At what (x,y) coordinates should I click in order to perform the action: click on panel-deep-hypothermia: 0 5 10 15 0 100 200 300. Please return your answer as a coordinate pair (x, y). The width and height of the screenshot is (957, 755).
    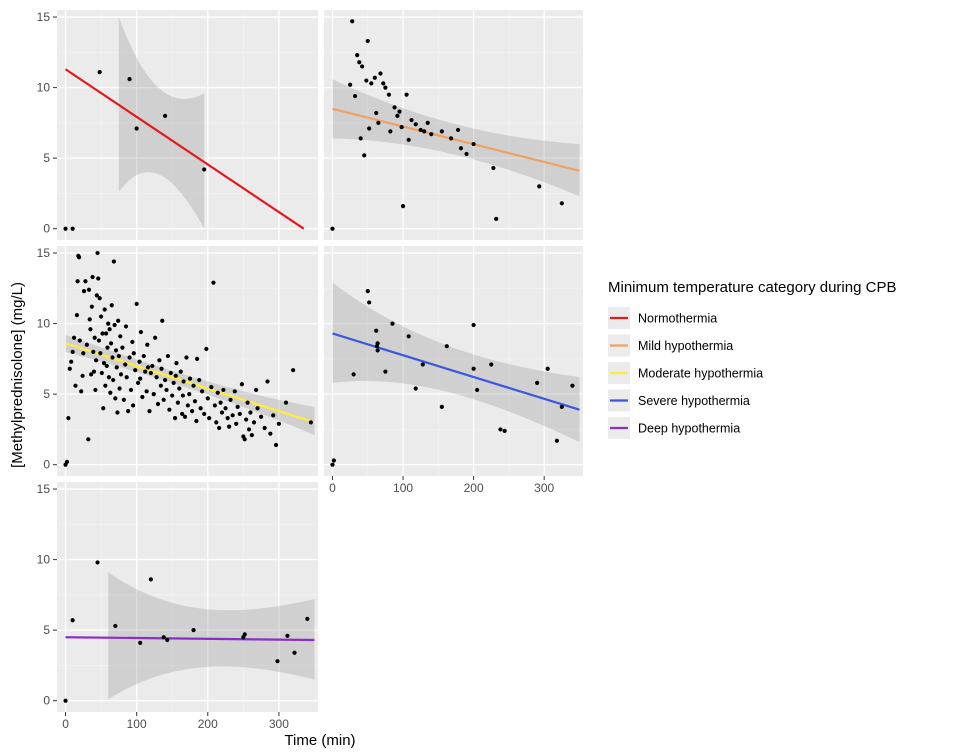
    Looking at the image, I should click on (177, 606).